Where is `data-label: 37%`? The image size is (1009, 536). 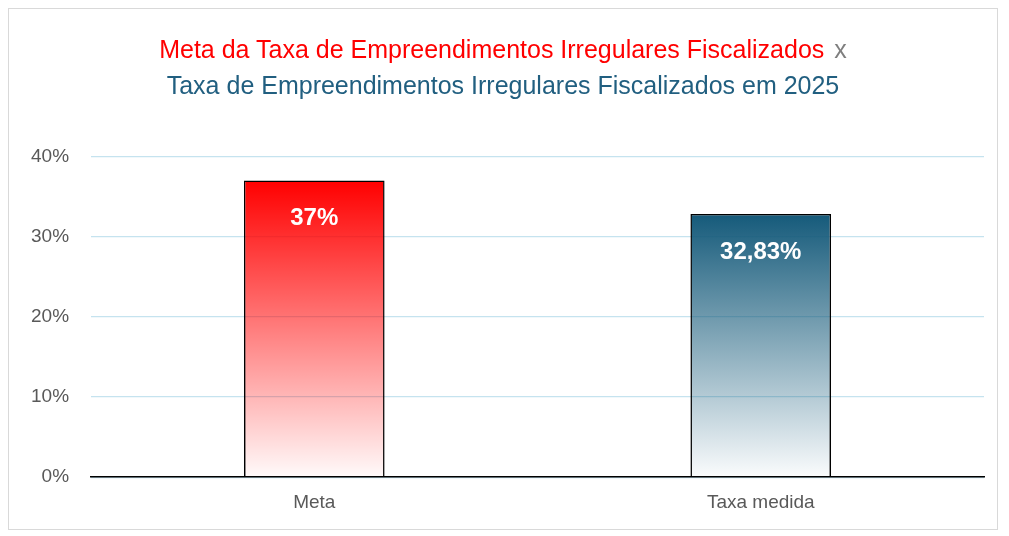
data-label: 37% is located at coordinates (314, 217).